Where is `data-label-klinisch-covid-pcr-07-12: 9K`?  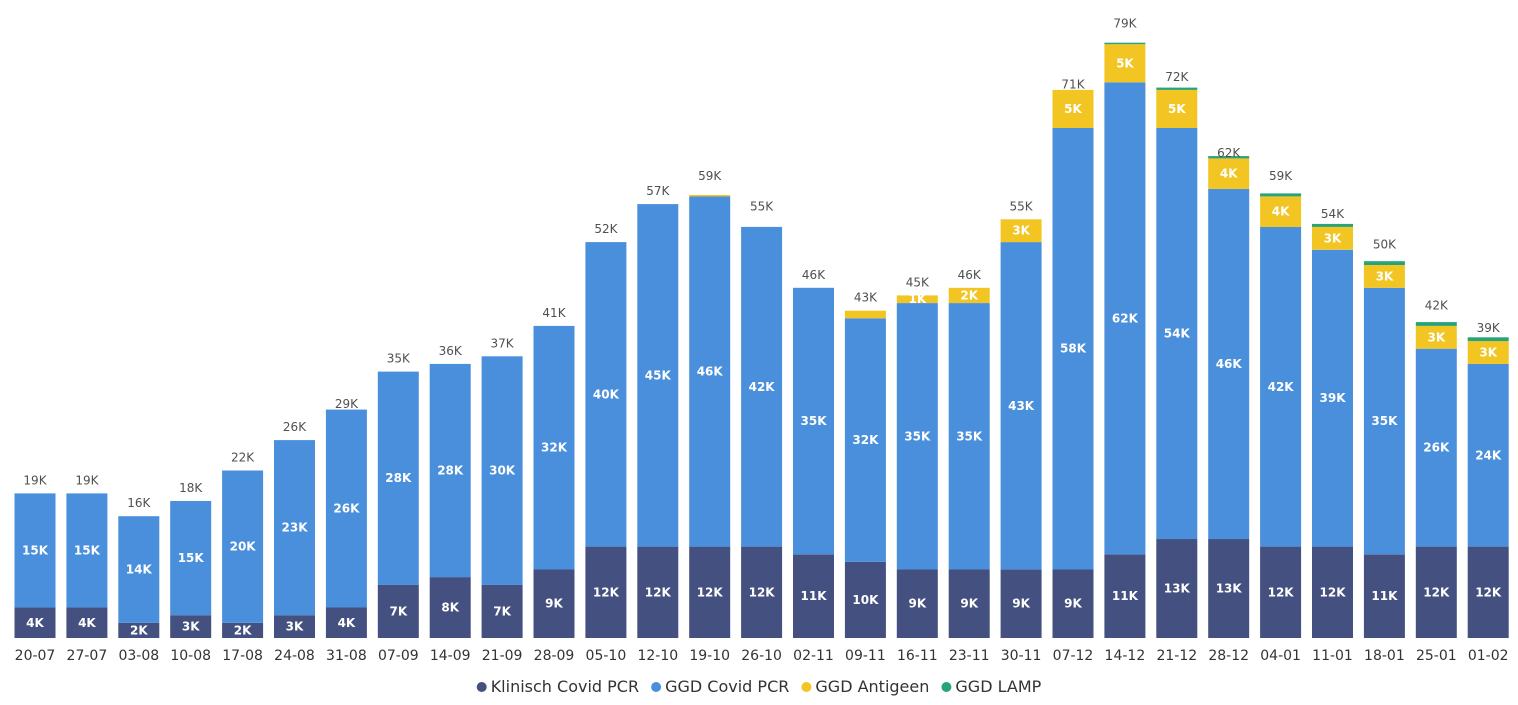
data-label-klinisch-covid-pcr-07-12: 9K is located at coordinates (1073, 604).